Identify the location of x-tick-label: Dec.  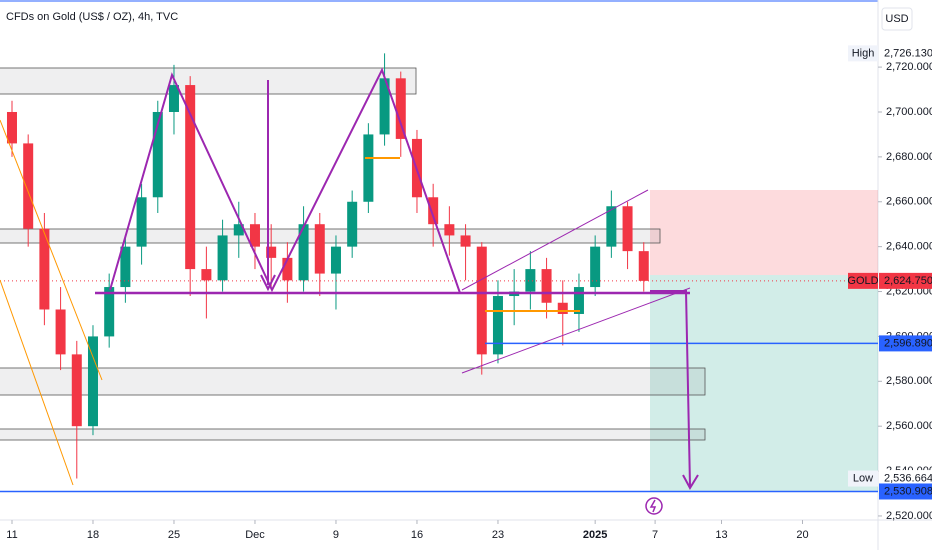
(255, 535).